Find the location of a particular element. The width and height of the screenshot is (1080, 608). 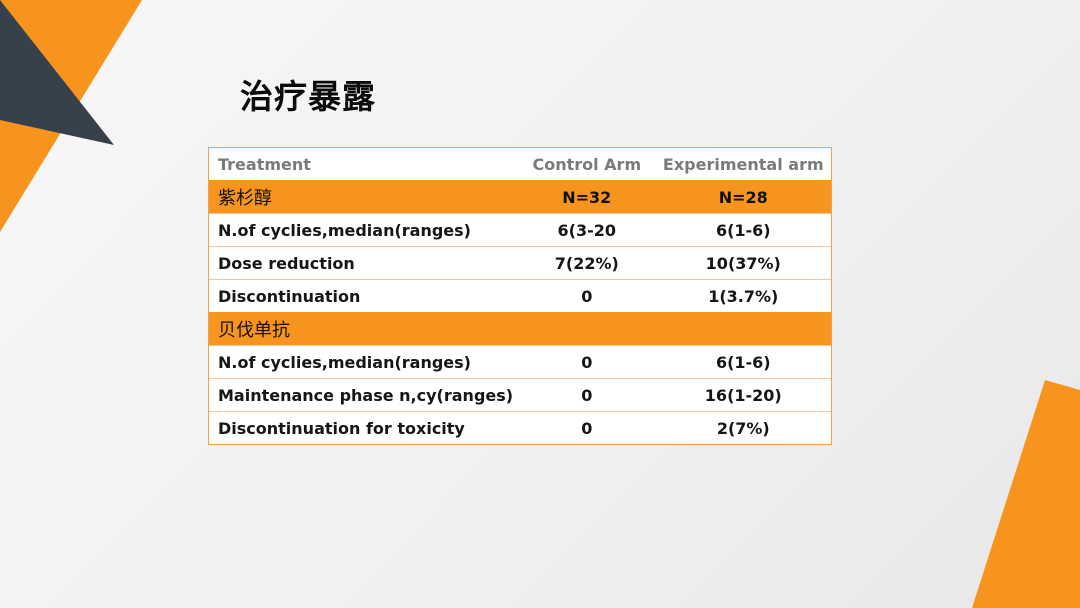

header-treatment: Treatment is located at coordinates (264, 164).